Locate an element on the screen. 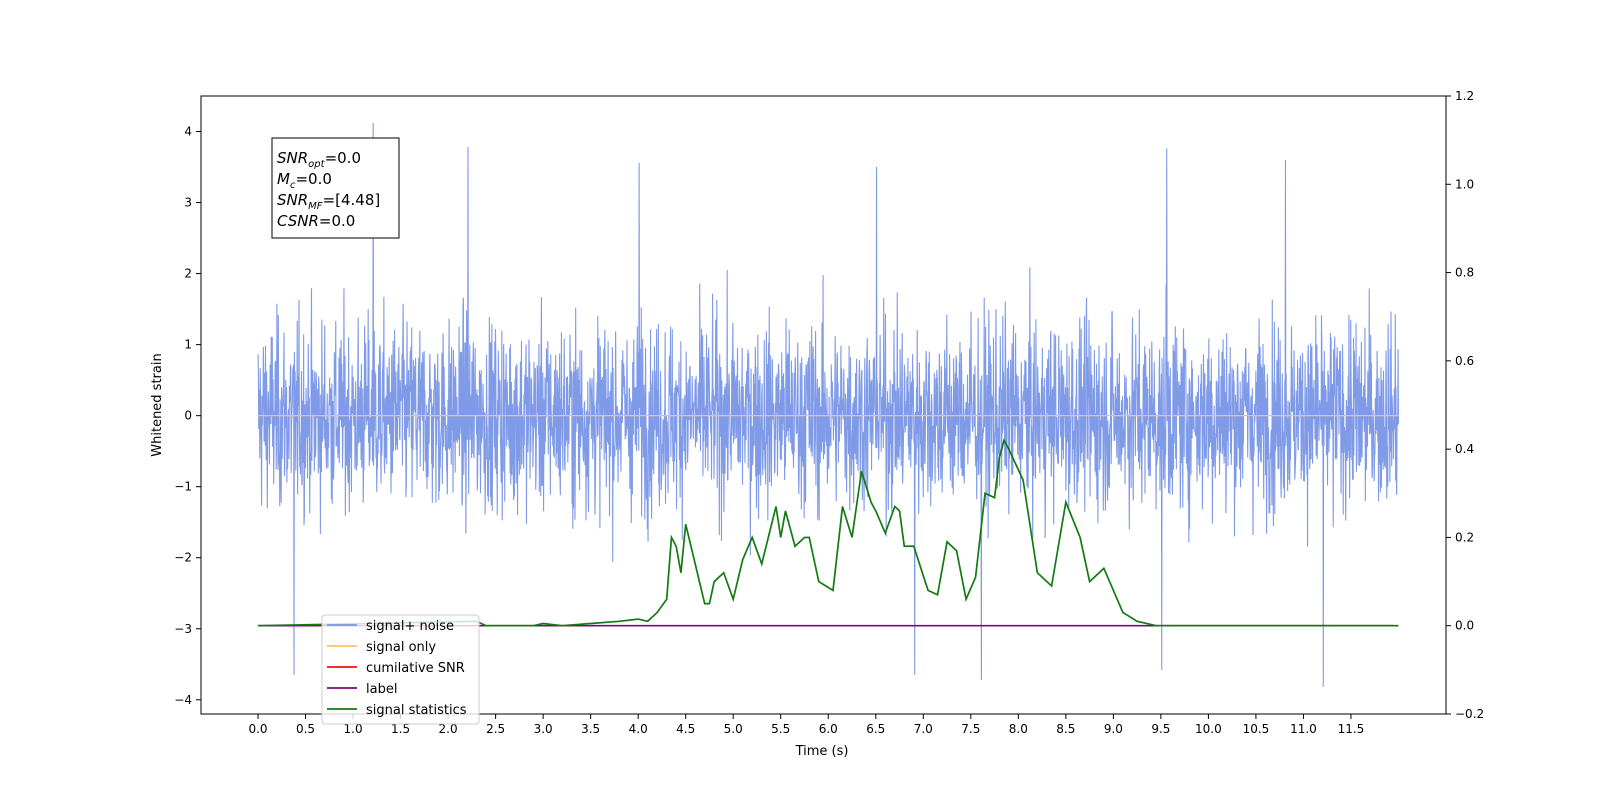 This screenshot has width=1600, height=804. right-y-axis: −0.2 0.0 0.2 0.4 0.6 0.8 1.0 1.2 is located at coordinates (1465, 405).